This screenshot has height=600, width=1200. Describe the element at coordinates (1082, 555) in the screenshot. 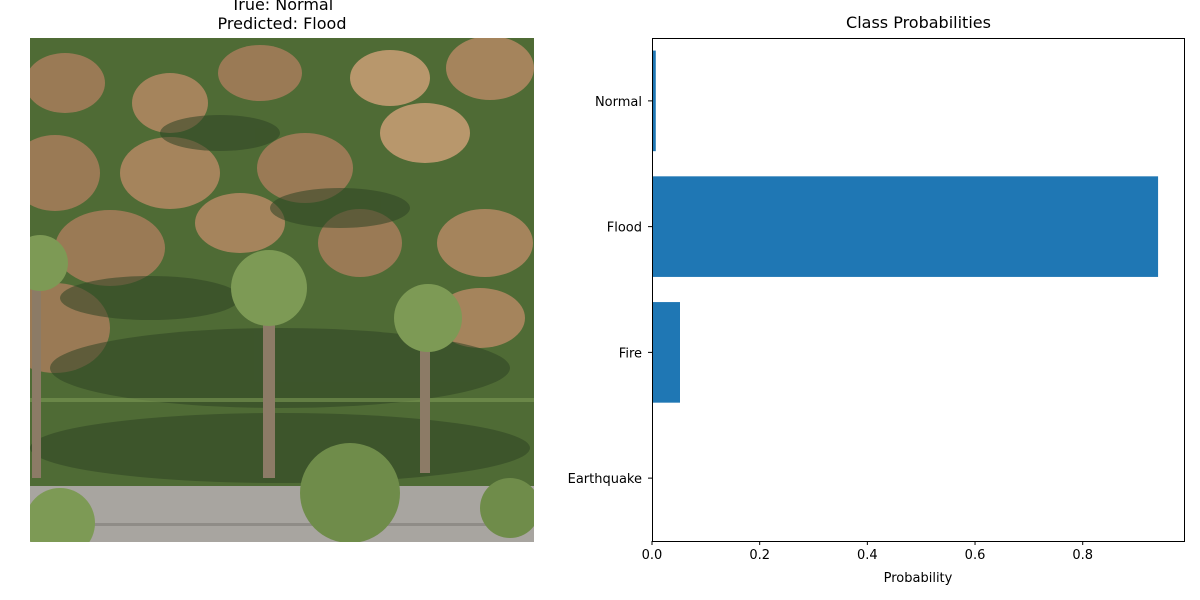

I see `x-tick-label: 0.8` at that location.